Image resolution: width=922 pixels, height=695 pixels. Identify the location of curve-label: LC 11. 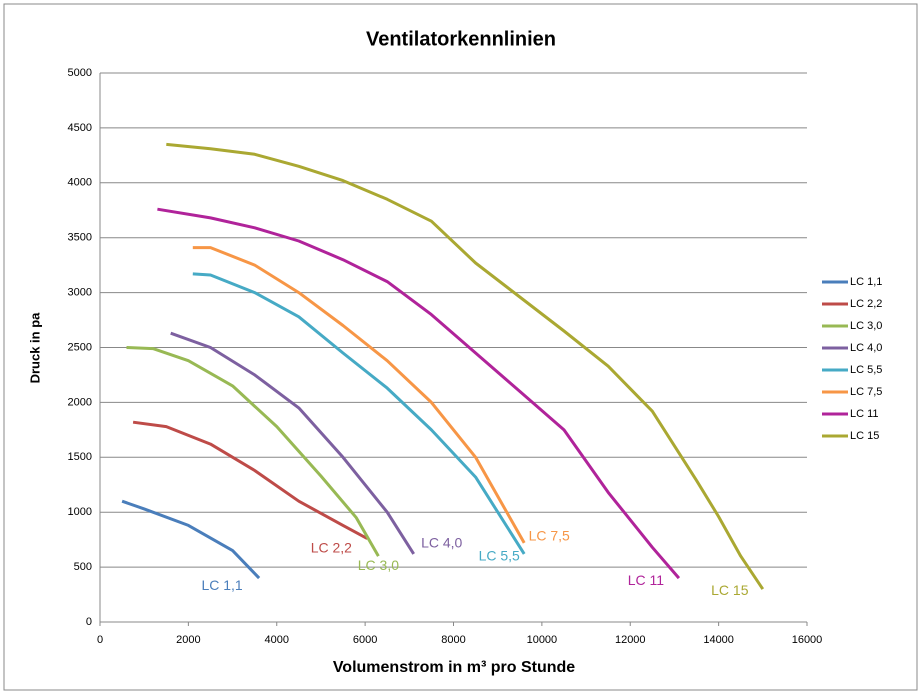
(646, 580).